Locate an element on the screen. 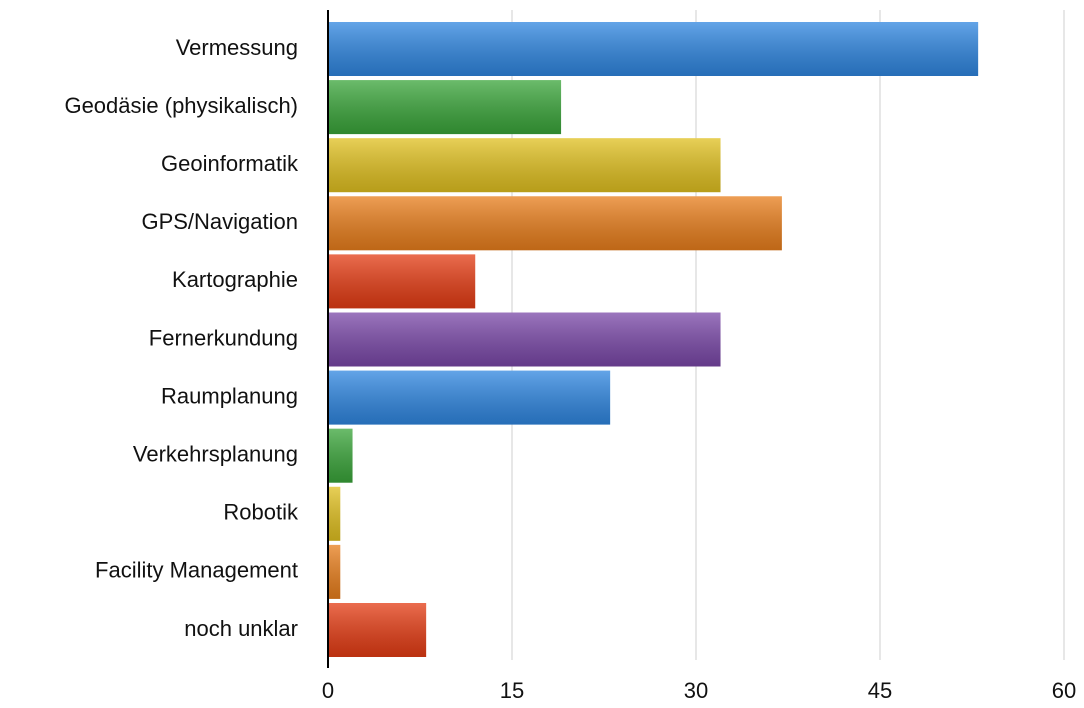 The width and height of the screenshot is (1084, 708). y-tick-label: Vermessung is located at coordinates (237, 47).